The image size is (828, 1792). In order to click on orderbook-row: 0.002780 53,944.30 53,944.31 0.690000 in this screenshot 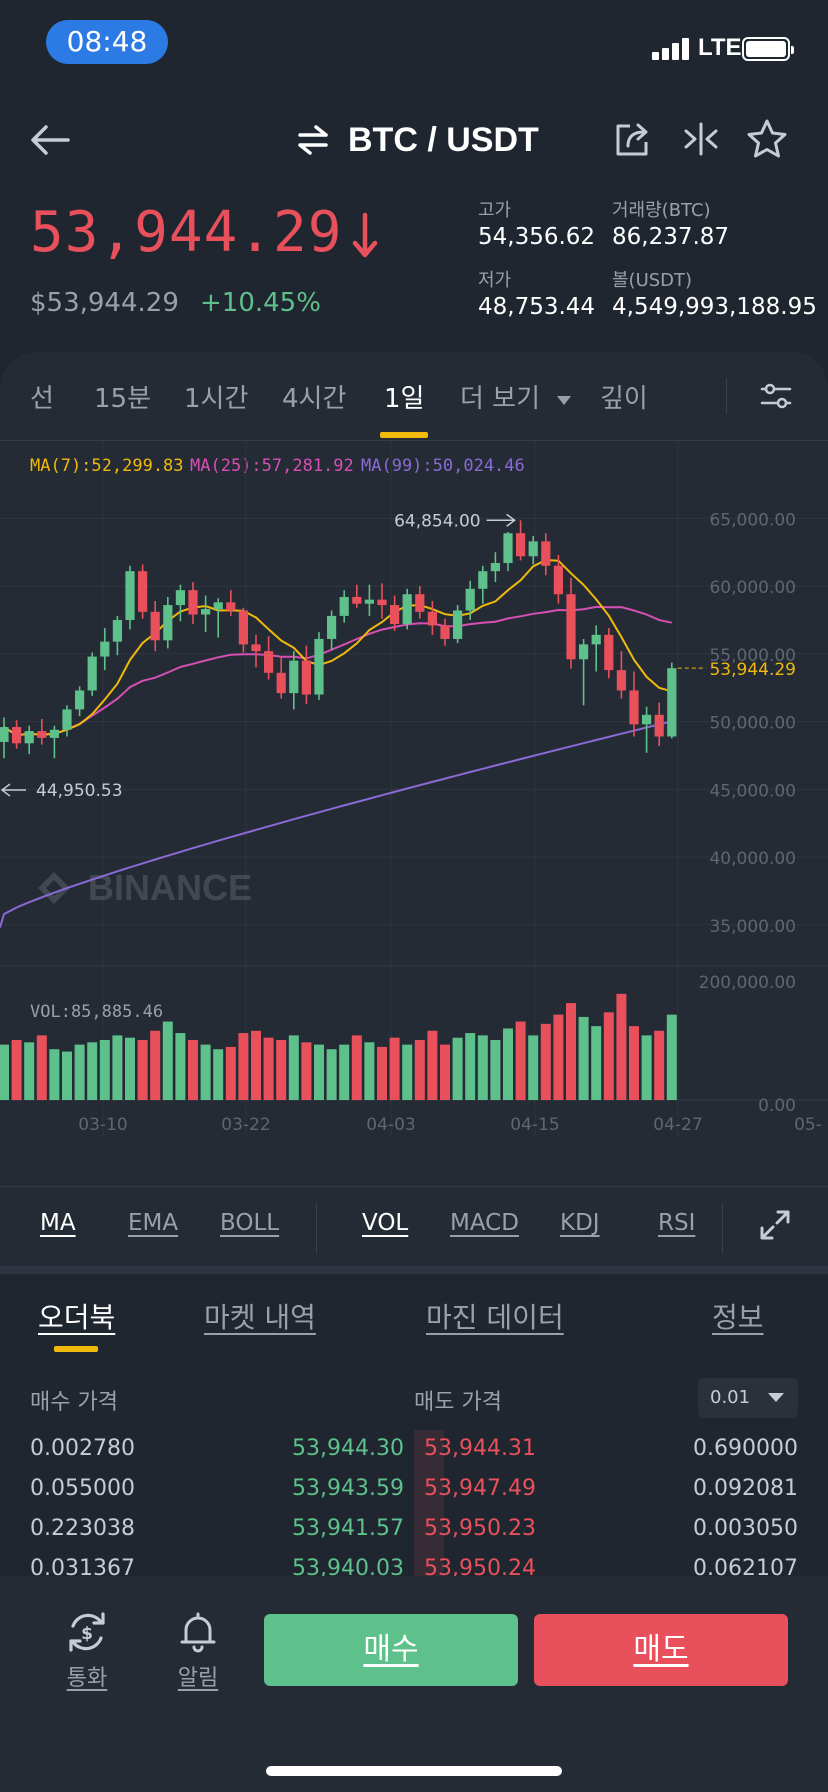, I will do `click(414, 1450)`.